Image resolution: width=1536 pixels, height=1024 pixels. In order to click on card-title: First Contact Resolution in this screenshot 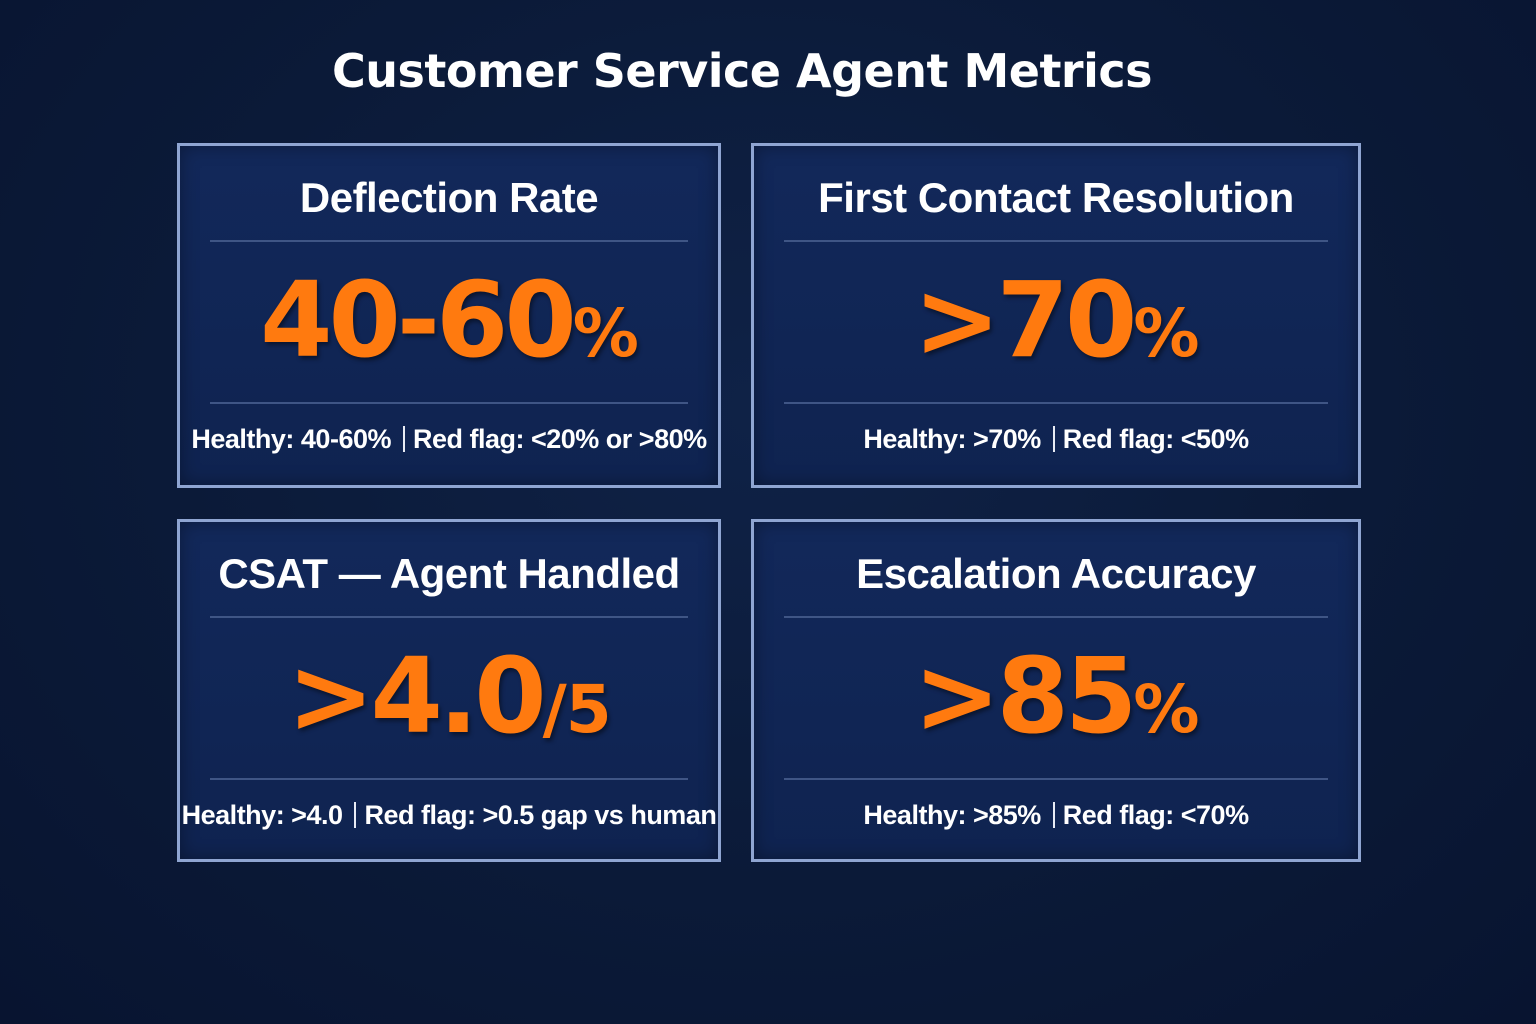, I will do `click(1056, 197)`.